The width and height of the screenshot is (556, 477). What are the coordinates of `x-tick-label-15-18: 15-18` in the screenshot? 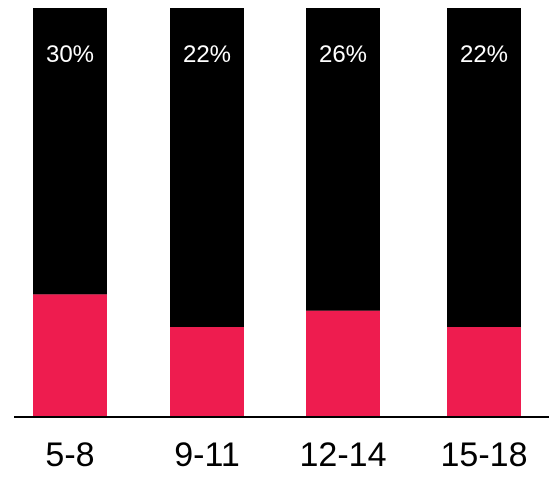 It's located at (484, 454).